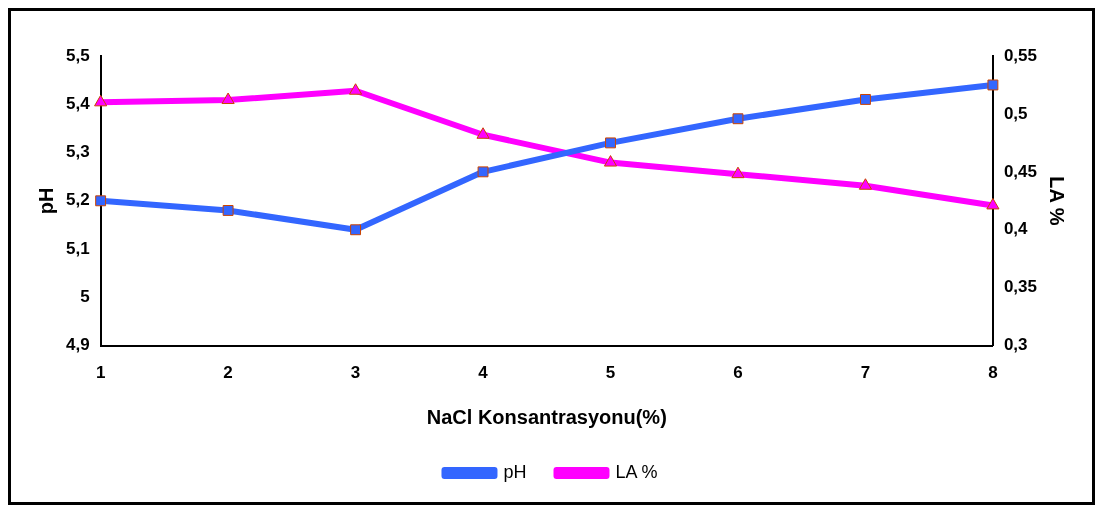 The width and height of the screenshot is (1103, 513). What do you see at coordinates (1020, 171) in the screenshot?
I see `y2-tick-label: 0,45` at bounding box center [1020, 171].